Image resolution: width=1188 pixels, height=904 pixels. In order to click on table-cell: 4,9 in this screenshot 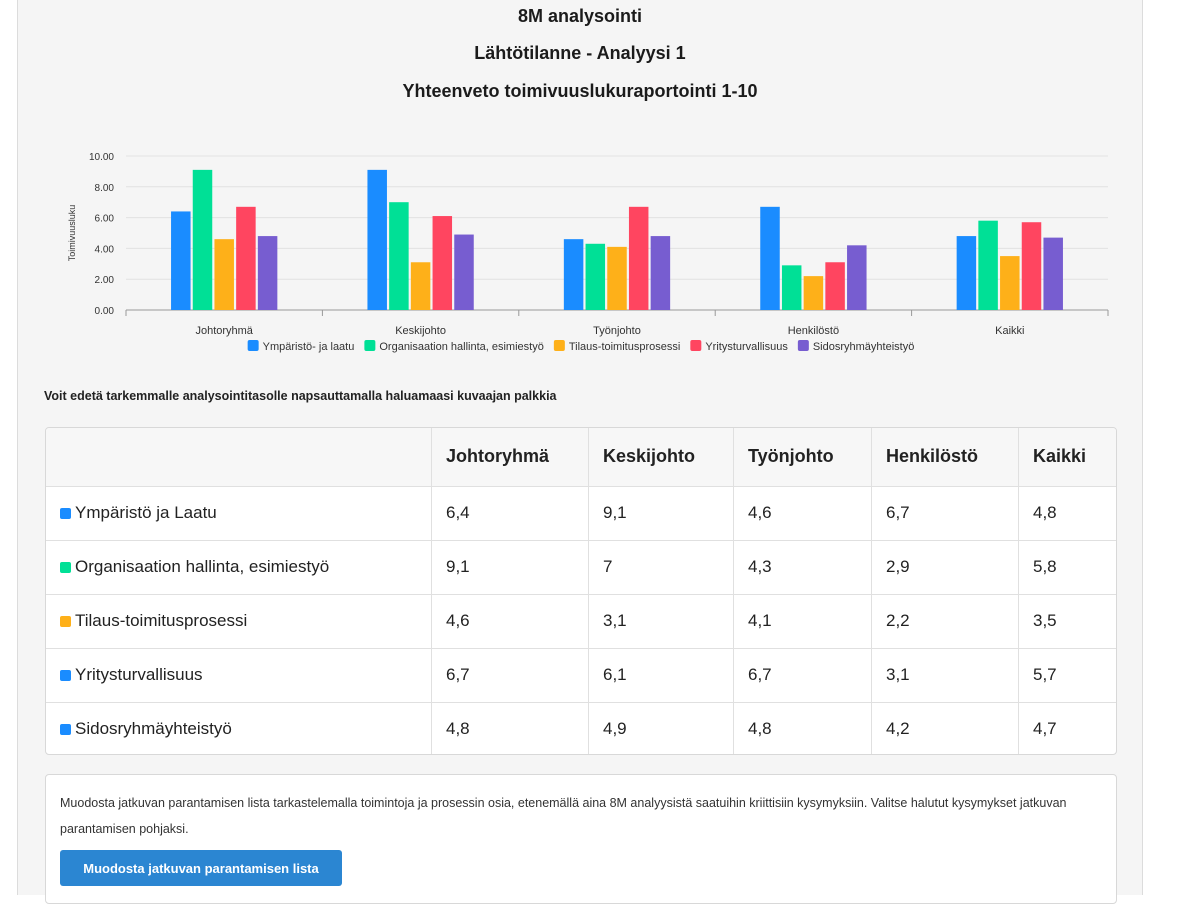, I will do `click(661, 728)`.